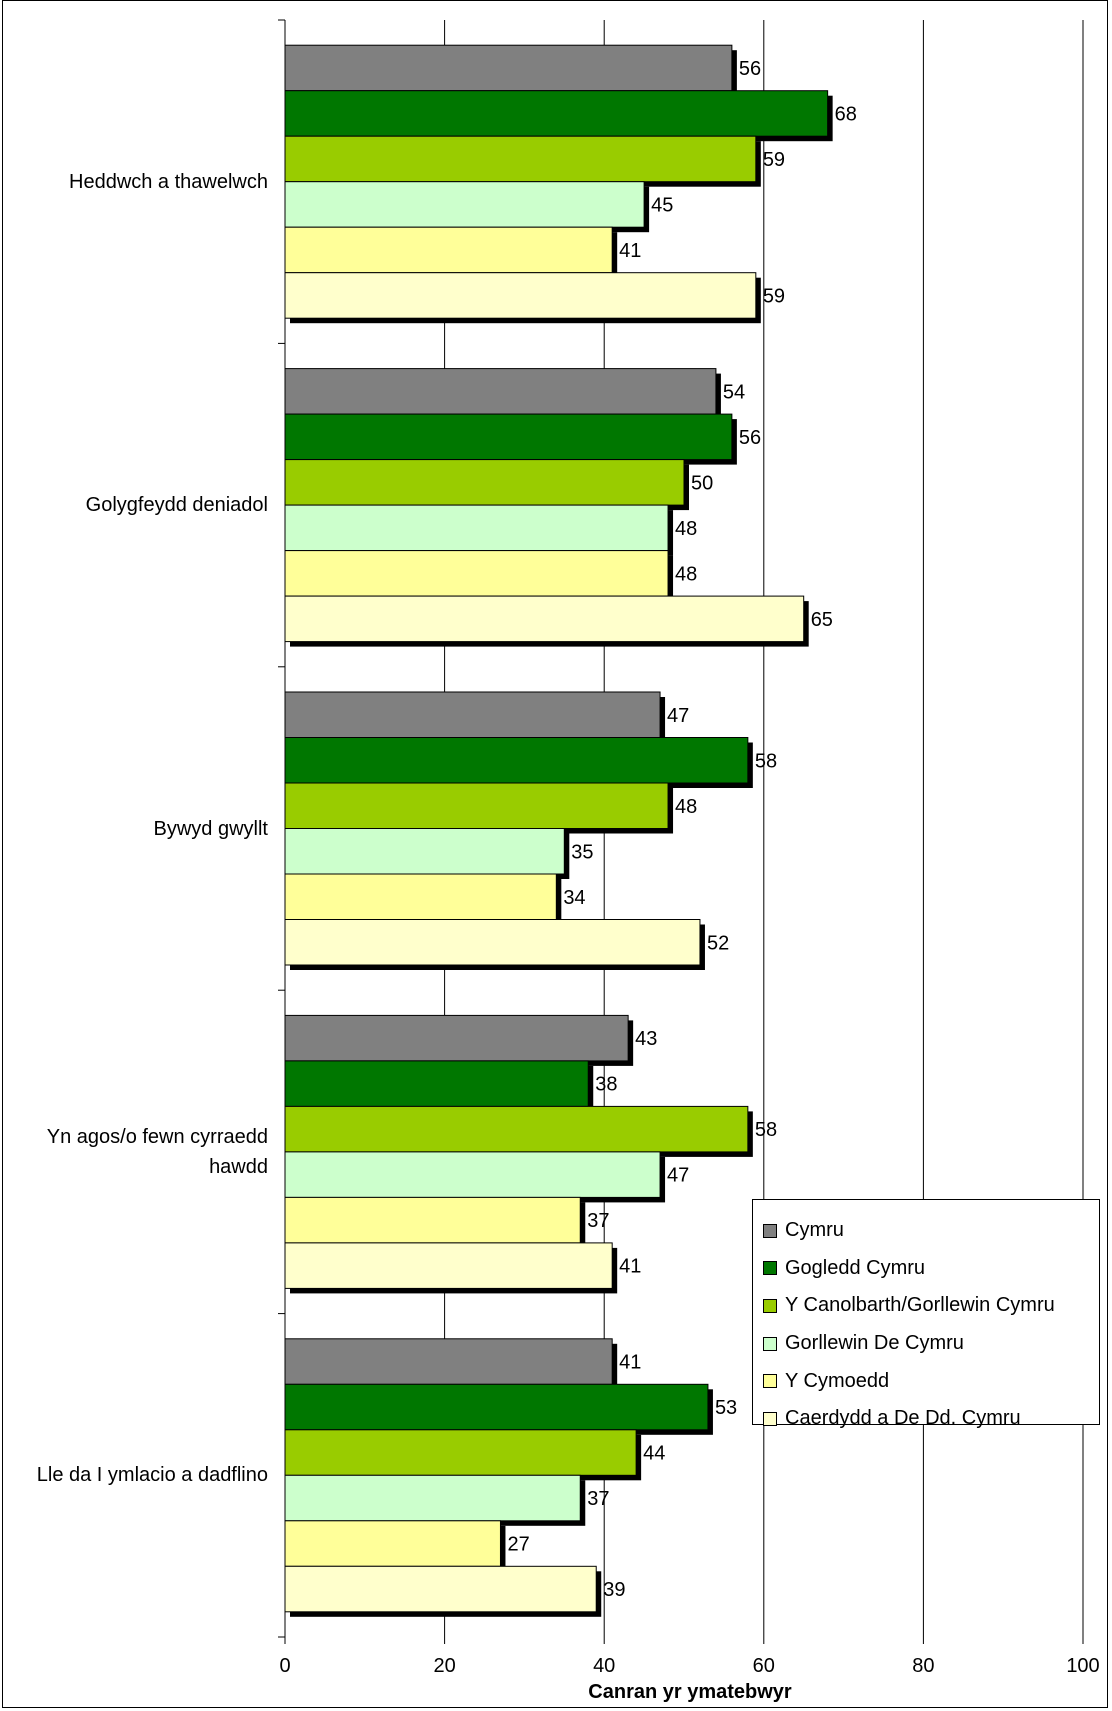 The width and height of the screenshot is (1112, 1711). I want to click on legend-label: Caerdydd a De Dd. Cymru, so click(903, 1418).